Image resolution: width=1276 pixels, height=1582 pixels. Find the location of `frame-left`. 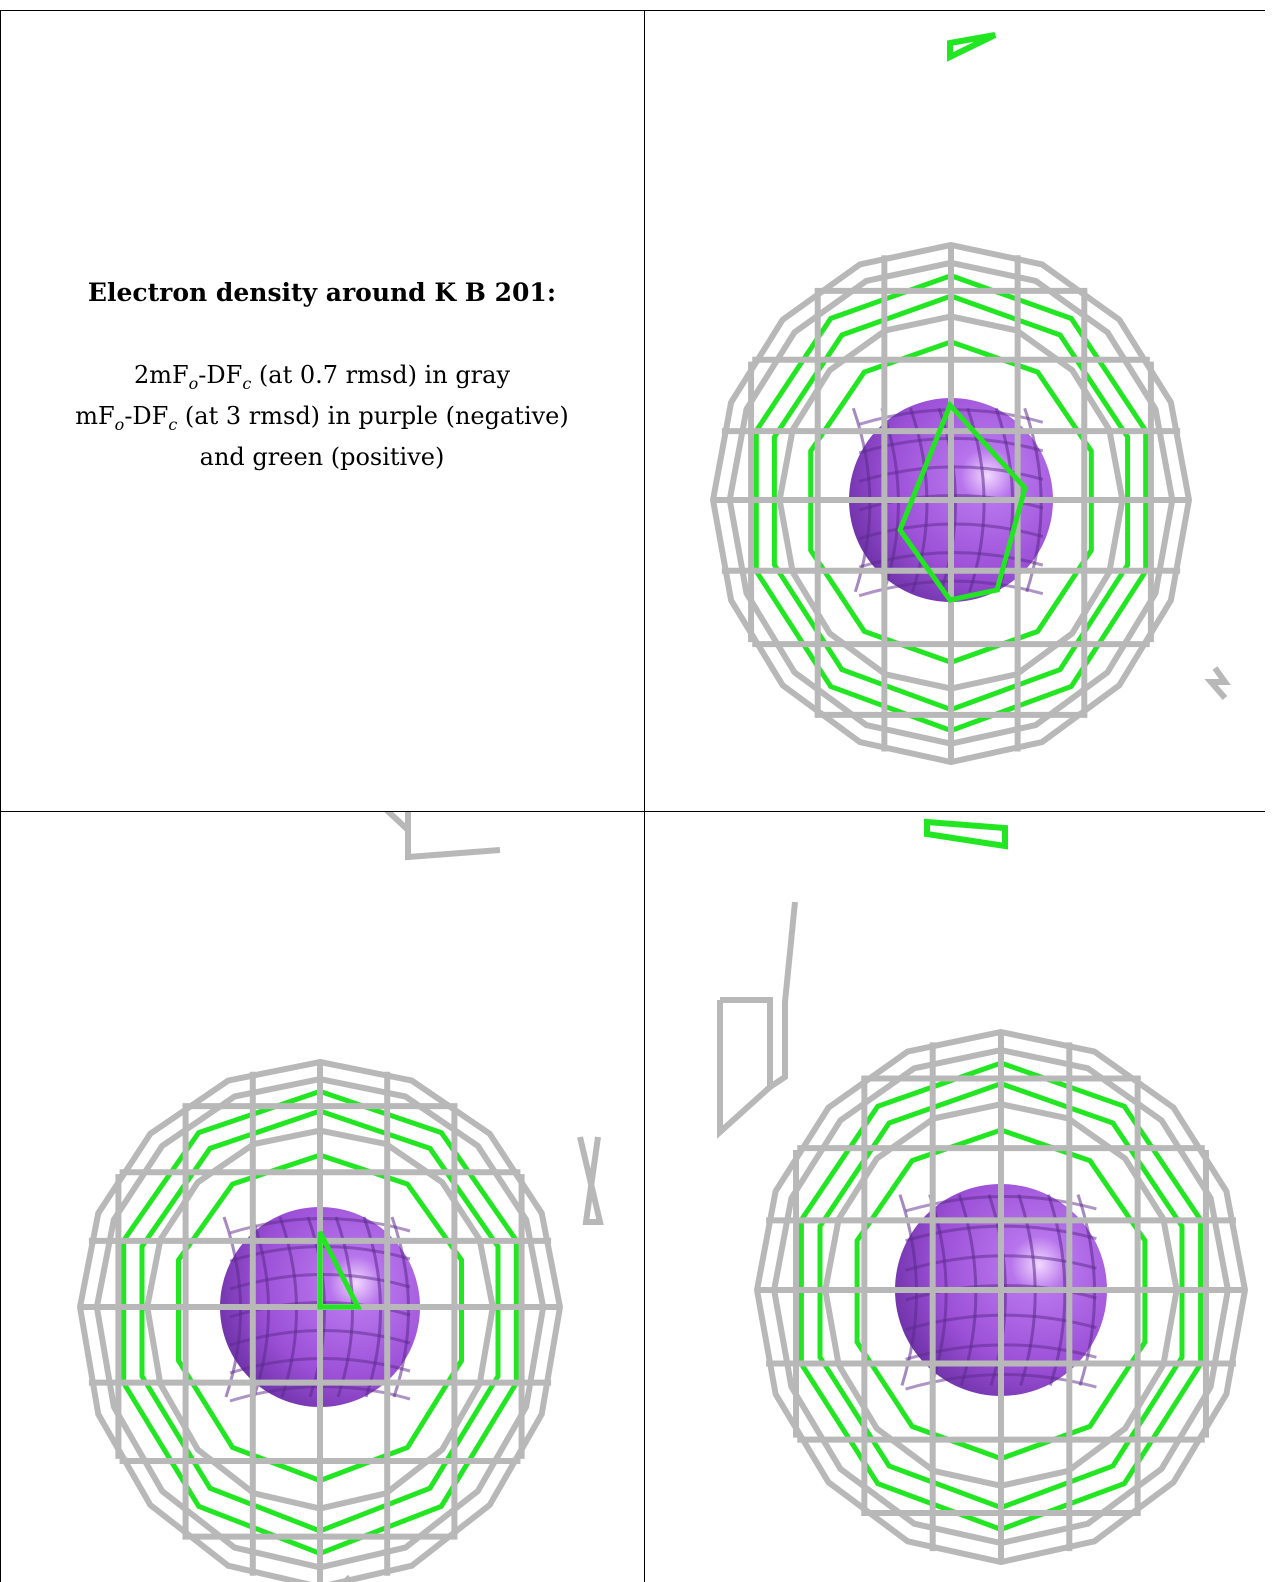

frame-left is located at coordinates (0, 796).